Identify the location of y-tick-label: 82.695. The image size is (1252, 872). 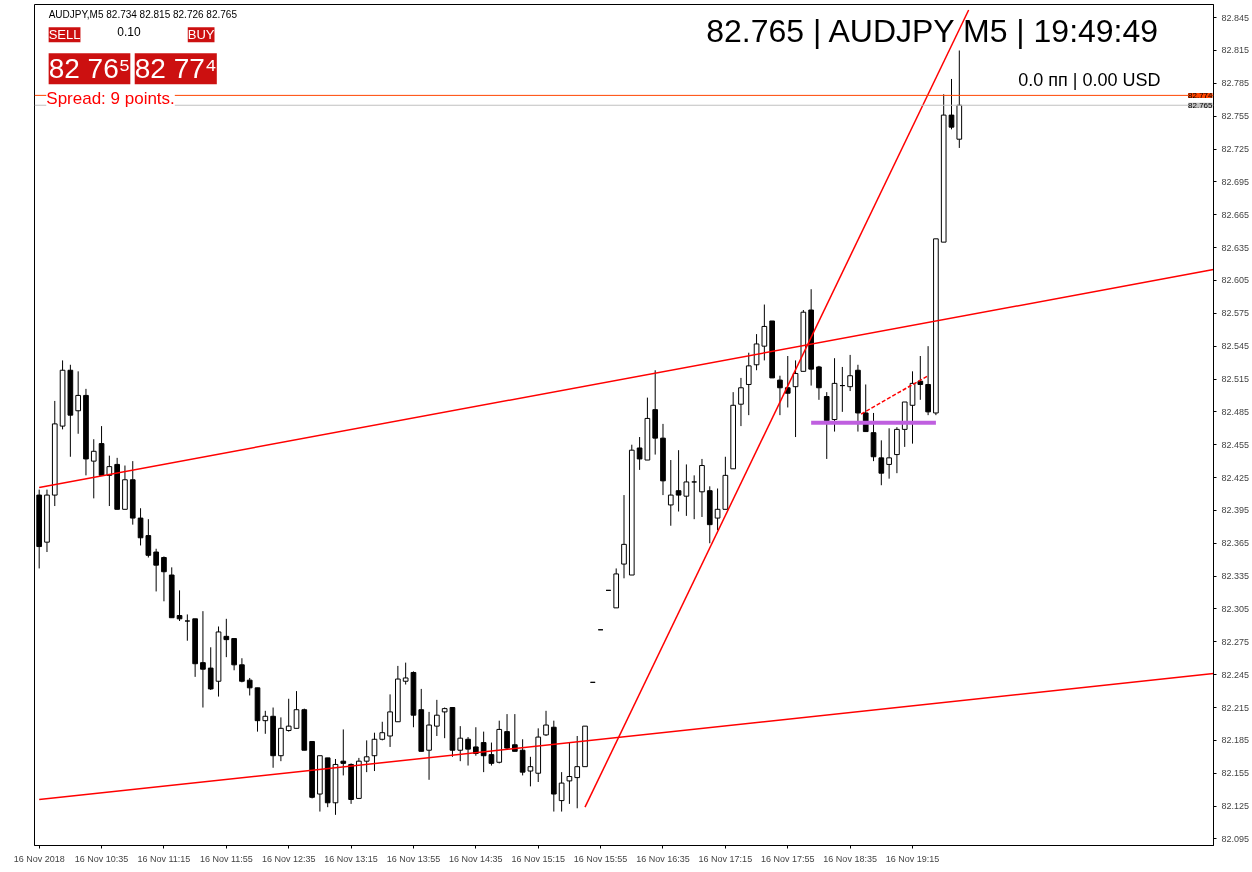
(1235, 181).